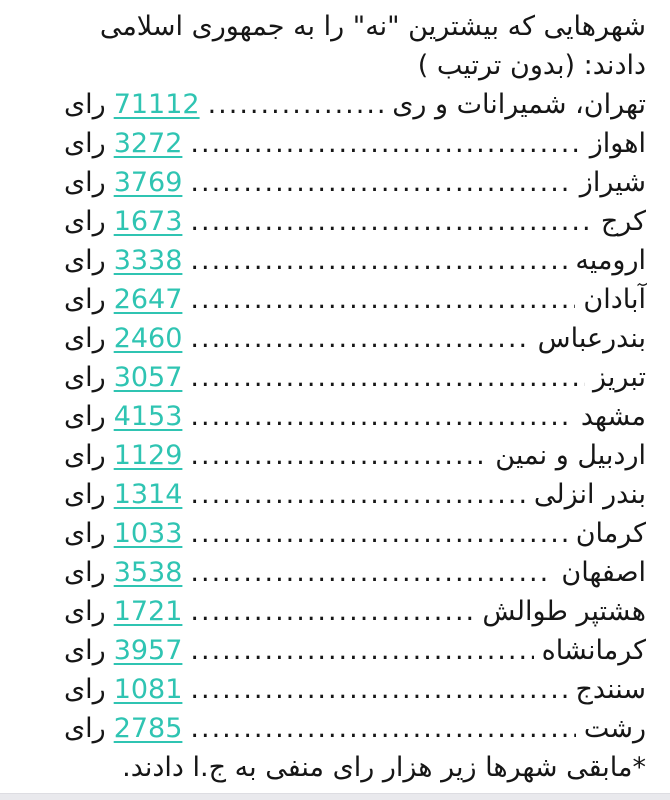 The width and height of the screenshot is (670, 800). Describe the element at coordinates (610, 533) in the screenshot. I see `city-name: کرمان` at that location.